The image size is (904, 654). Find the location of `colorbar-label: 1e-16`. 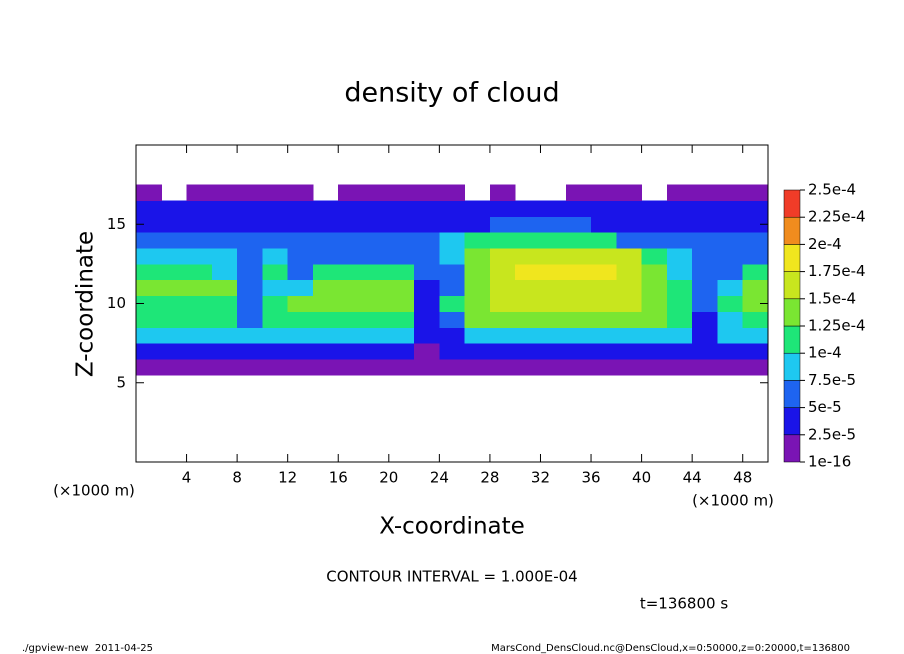

colorbar-label: 1e-16 is located at coordinates (829, 462).